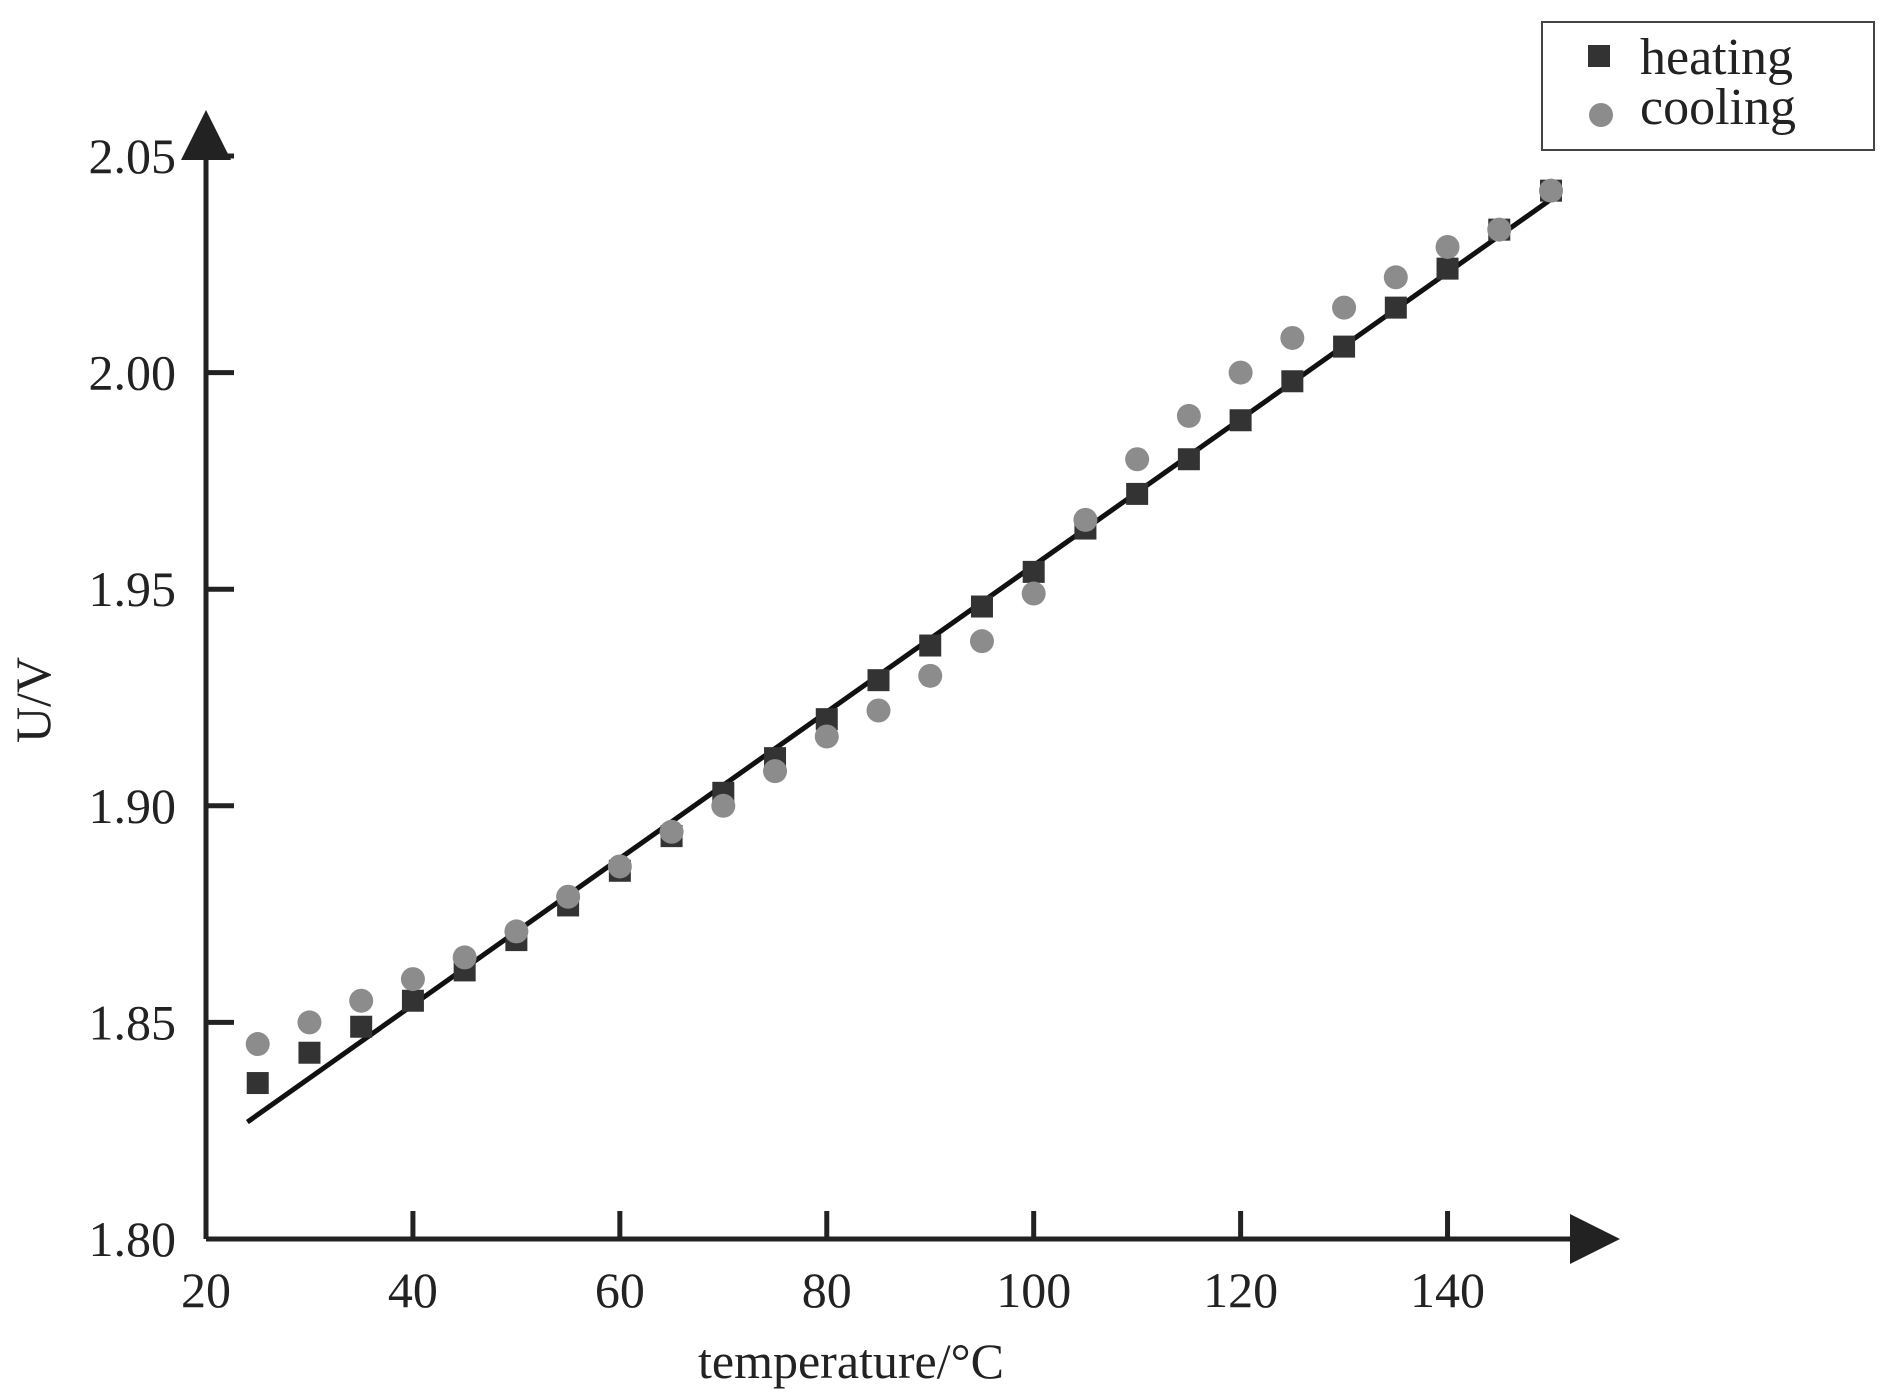 The height and width of the screenshot is (1397, 1890). Describe the element at coordinates (206, 1290) in the screenshot. I see `x-tick-label: 20` at that location.